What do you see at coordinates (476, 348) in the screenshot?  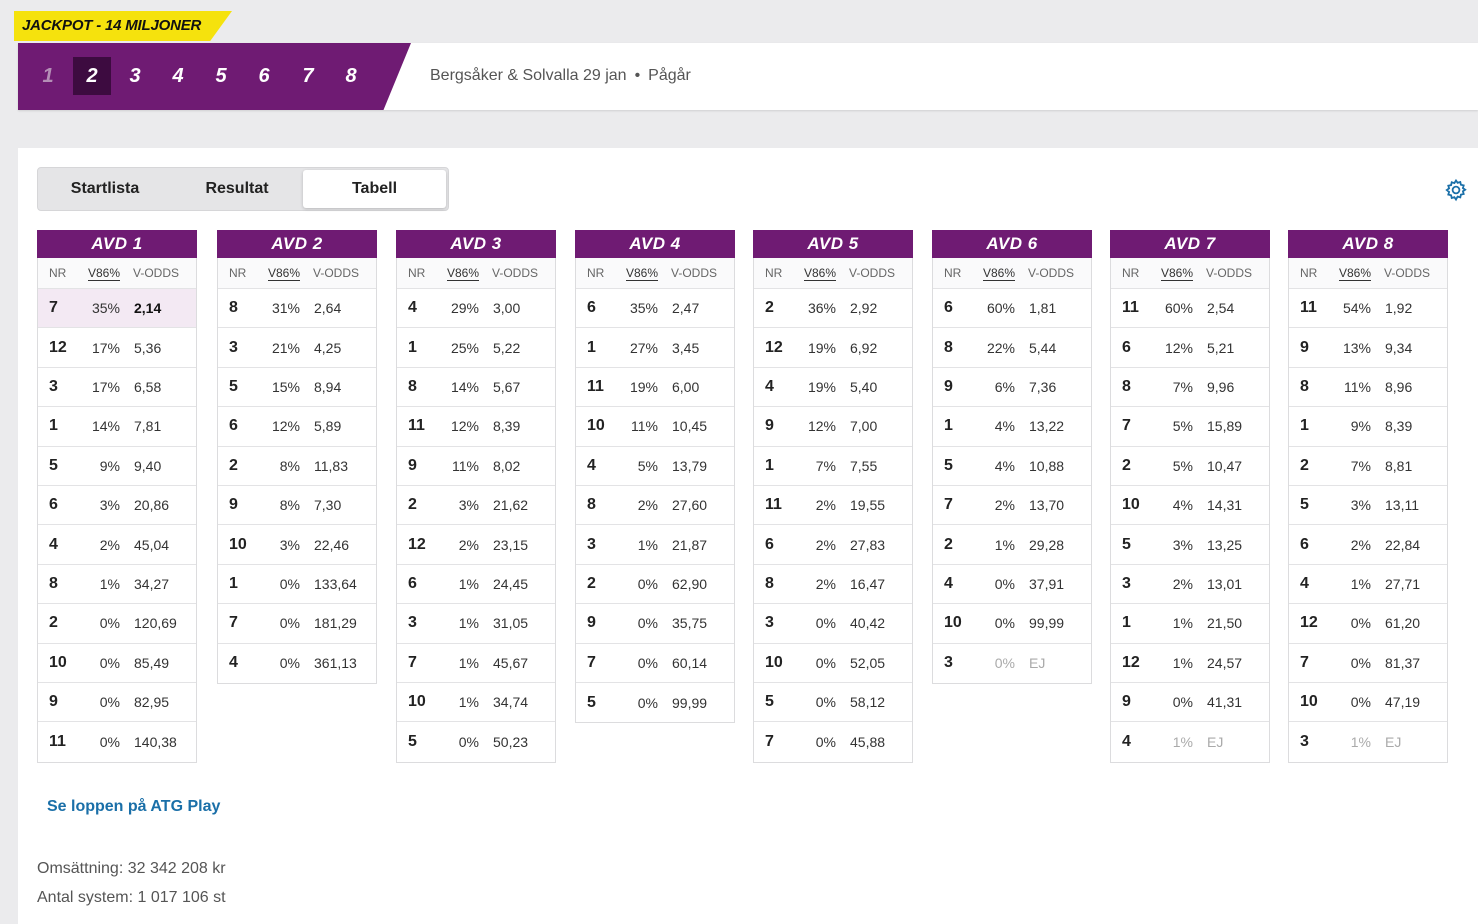 I see `table-row: 1 25% 5,22` at bounding box center [476, 348].